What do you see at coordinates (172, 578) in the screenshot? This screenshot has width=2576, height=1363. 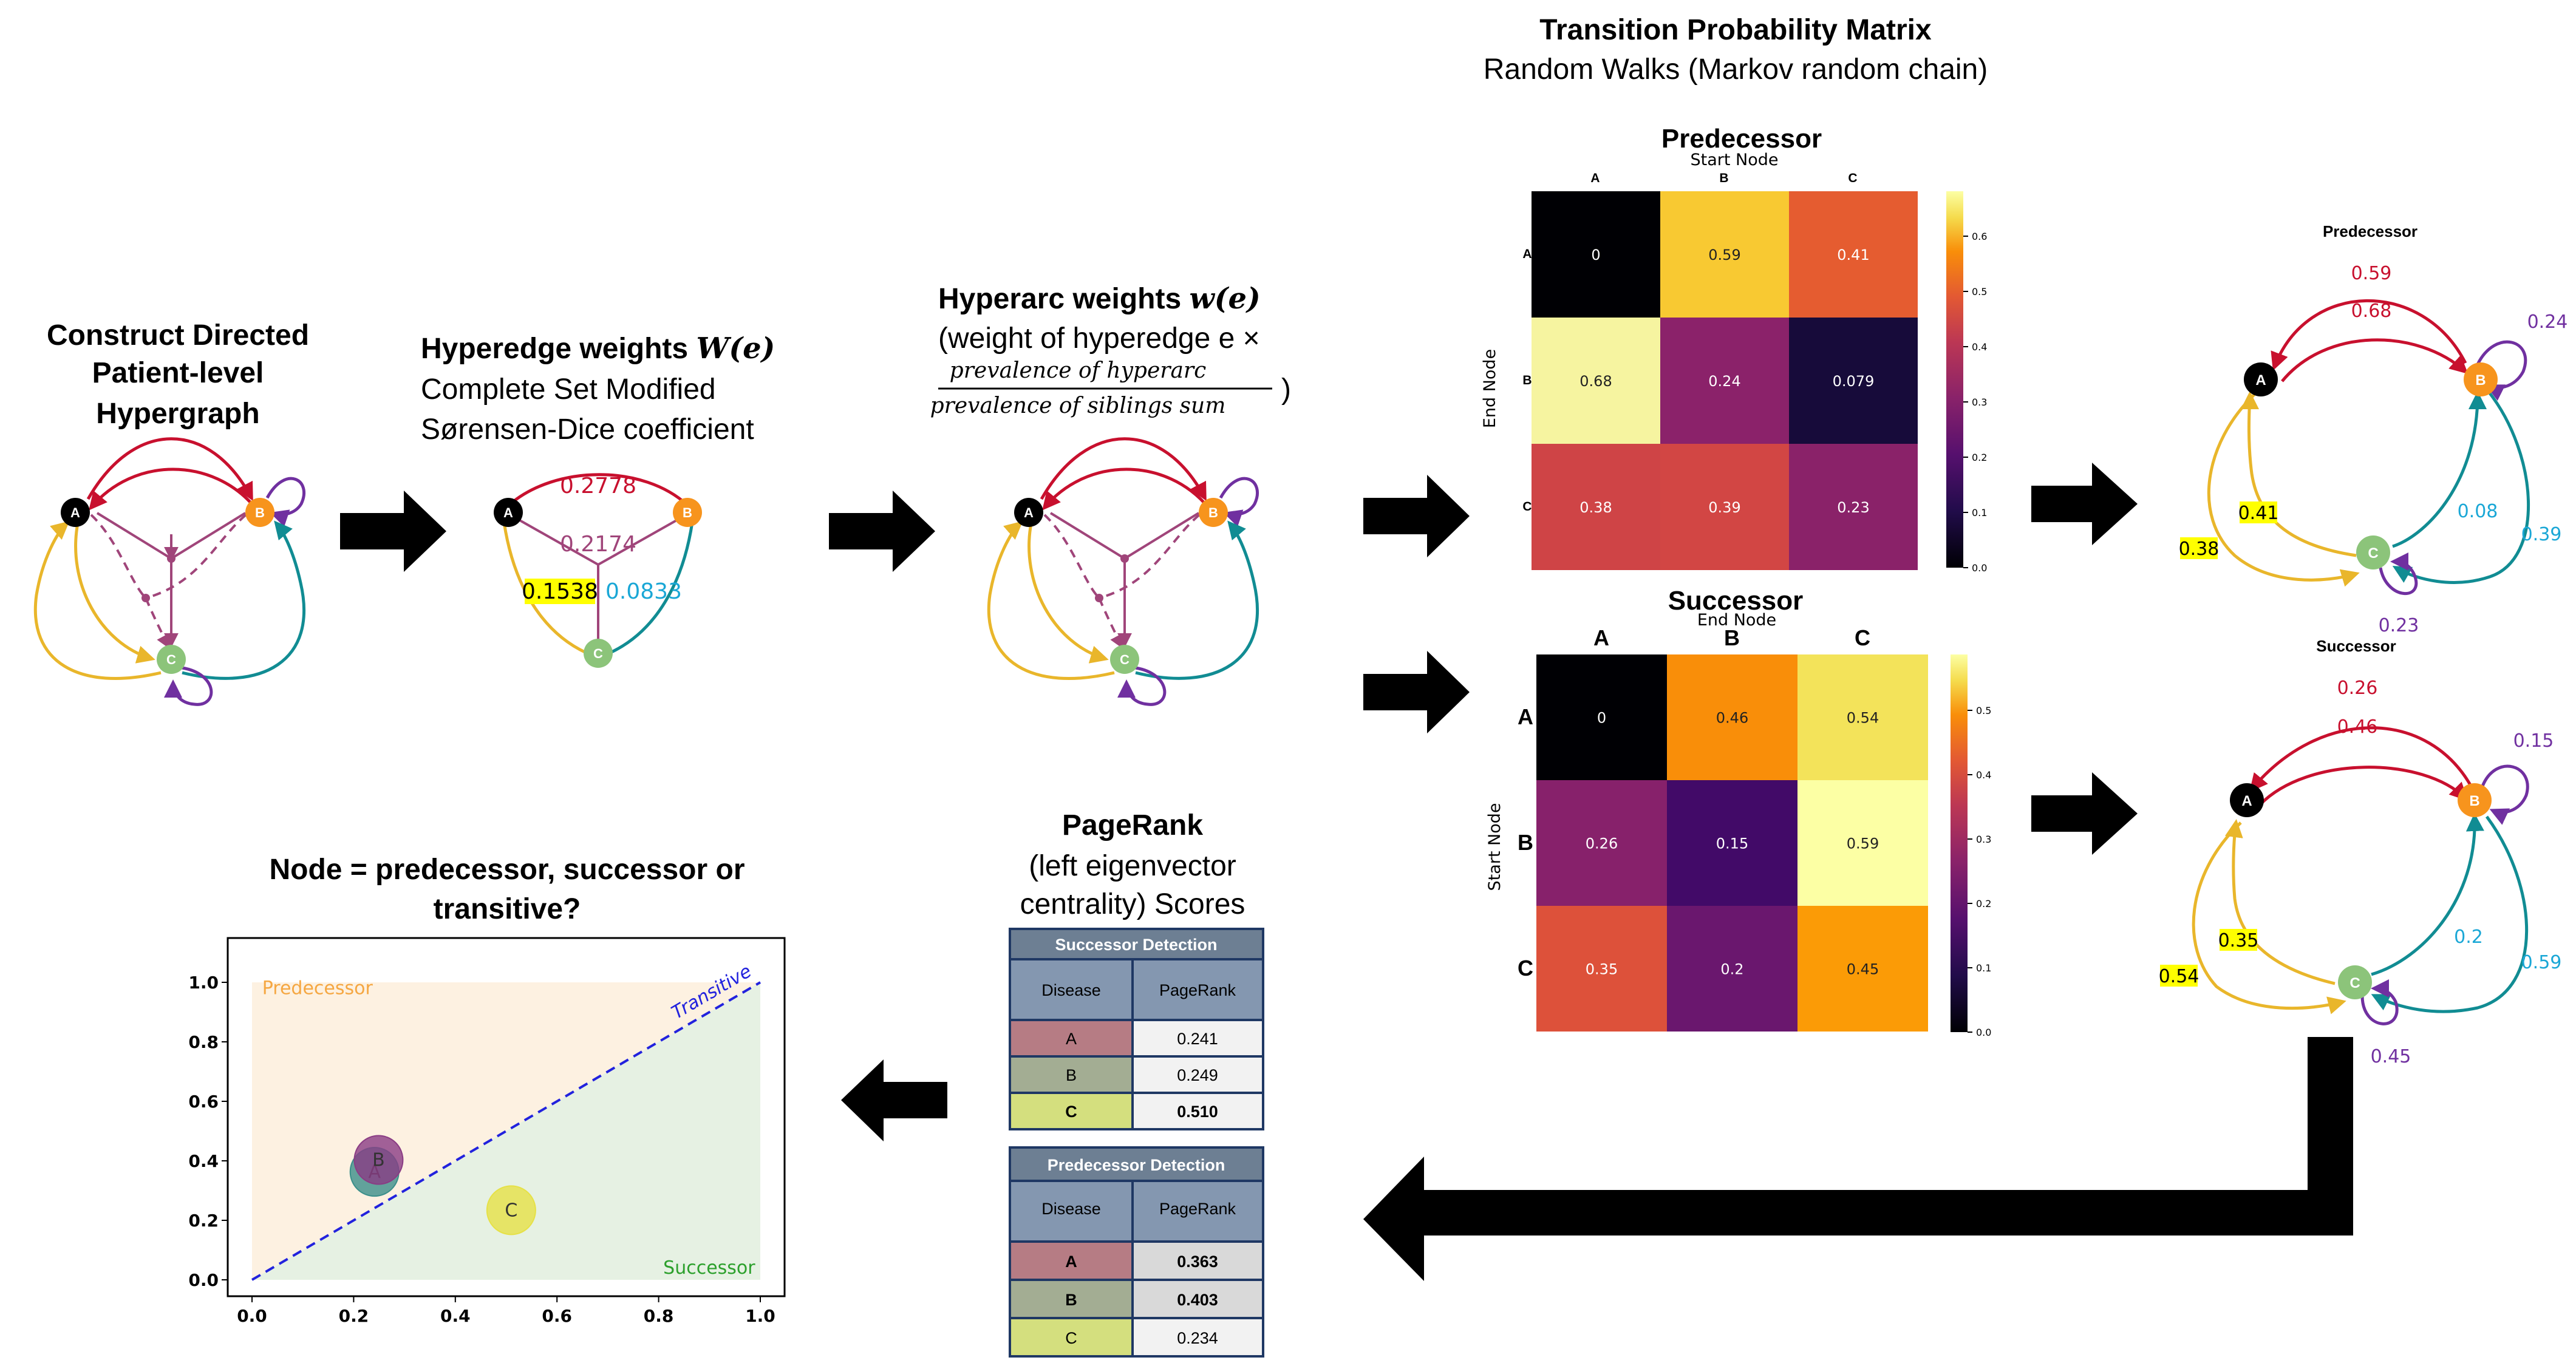 I see `hyperarc-ab-to-c` at bounding box center [172, 578].